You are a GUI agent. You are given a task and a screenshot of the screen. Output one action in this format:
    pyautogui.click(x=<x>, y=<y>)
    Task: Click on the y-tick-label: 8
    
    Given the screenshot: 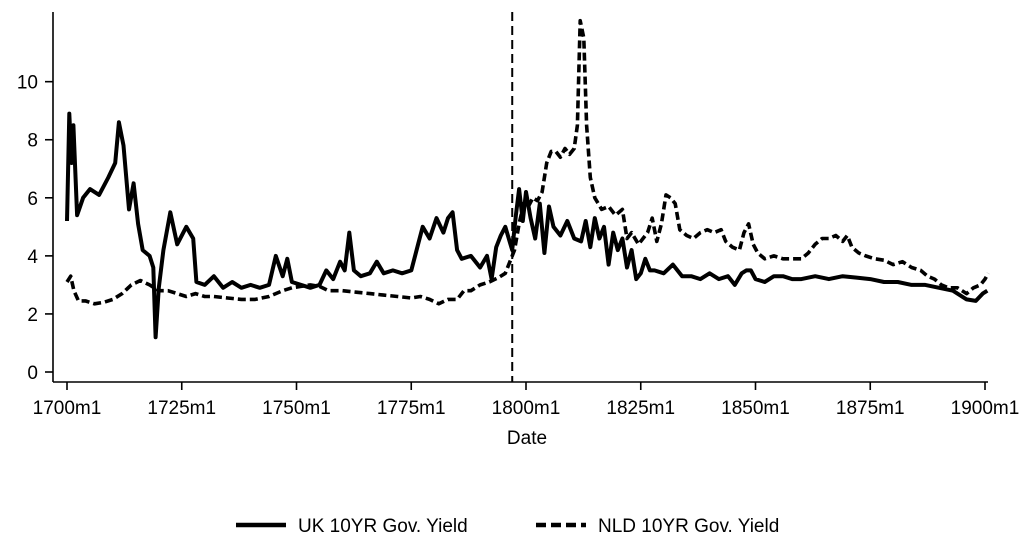 What is the action you would take?
    pyautogui.click(x=32, y=141)
    